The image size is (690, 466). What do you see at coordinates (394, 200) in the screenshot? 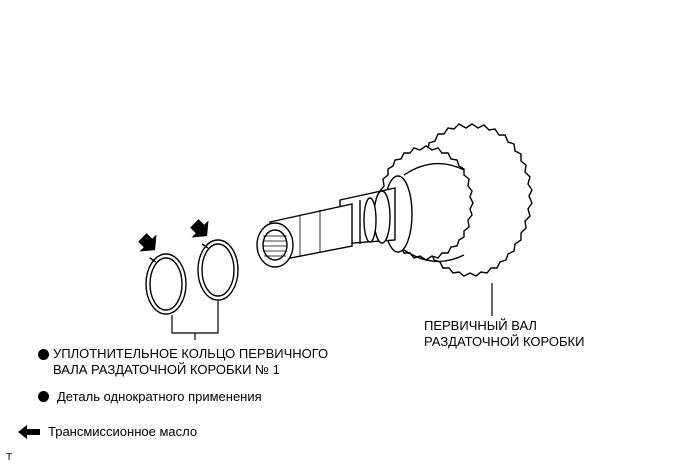
I see `input-shaft` at bounding box center [394, 200].